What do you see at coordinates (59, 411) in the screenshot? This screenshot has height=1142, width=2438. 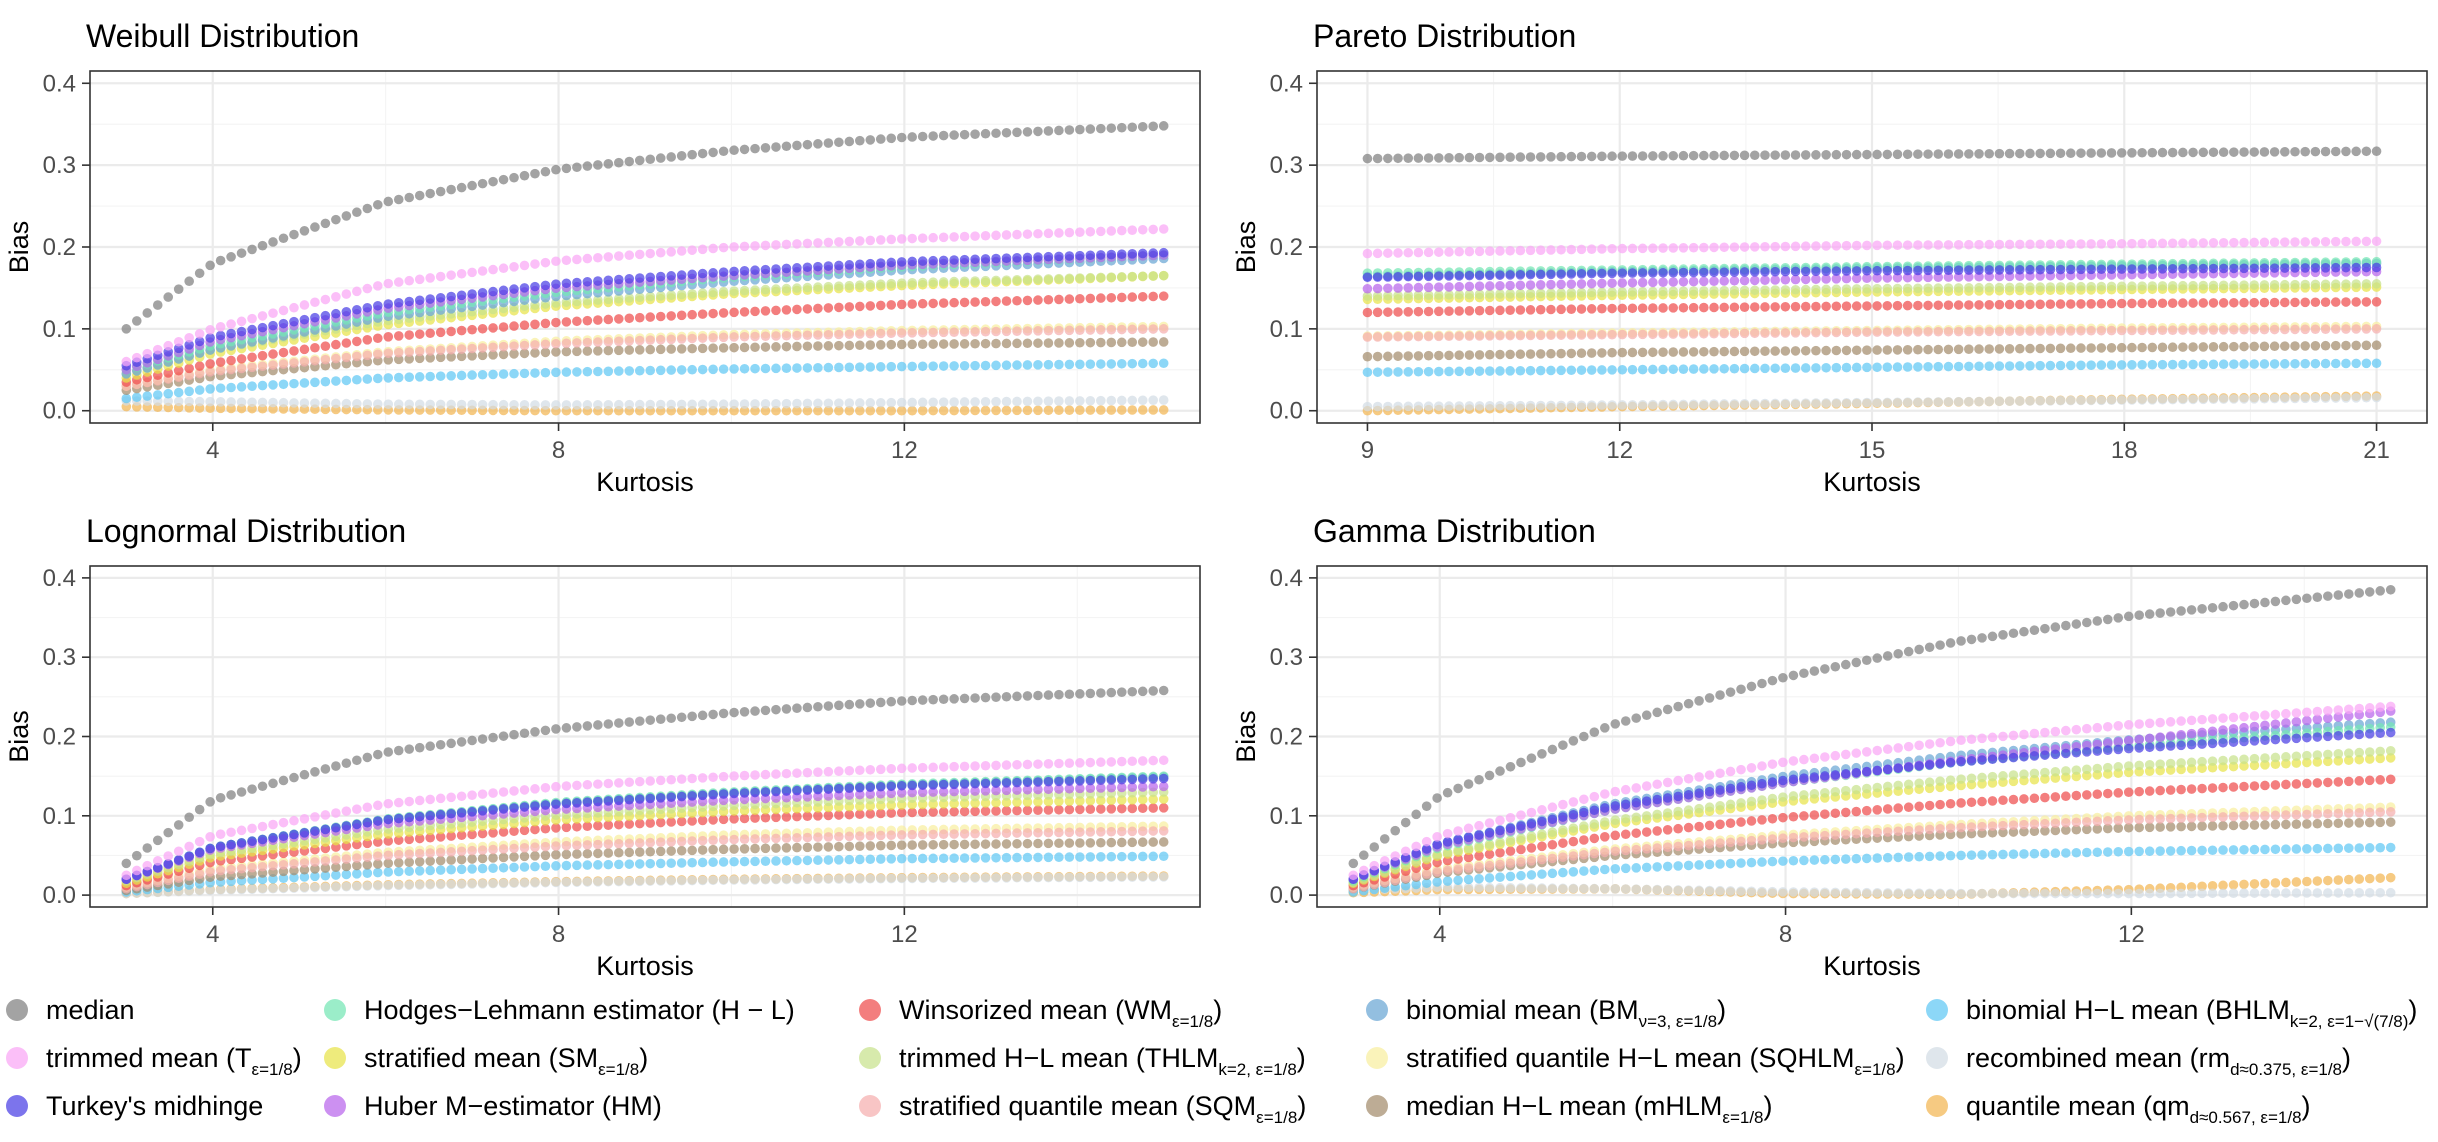 I see `y-tick-label: 0.0` at bounding box center [59, 411].